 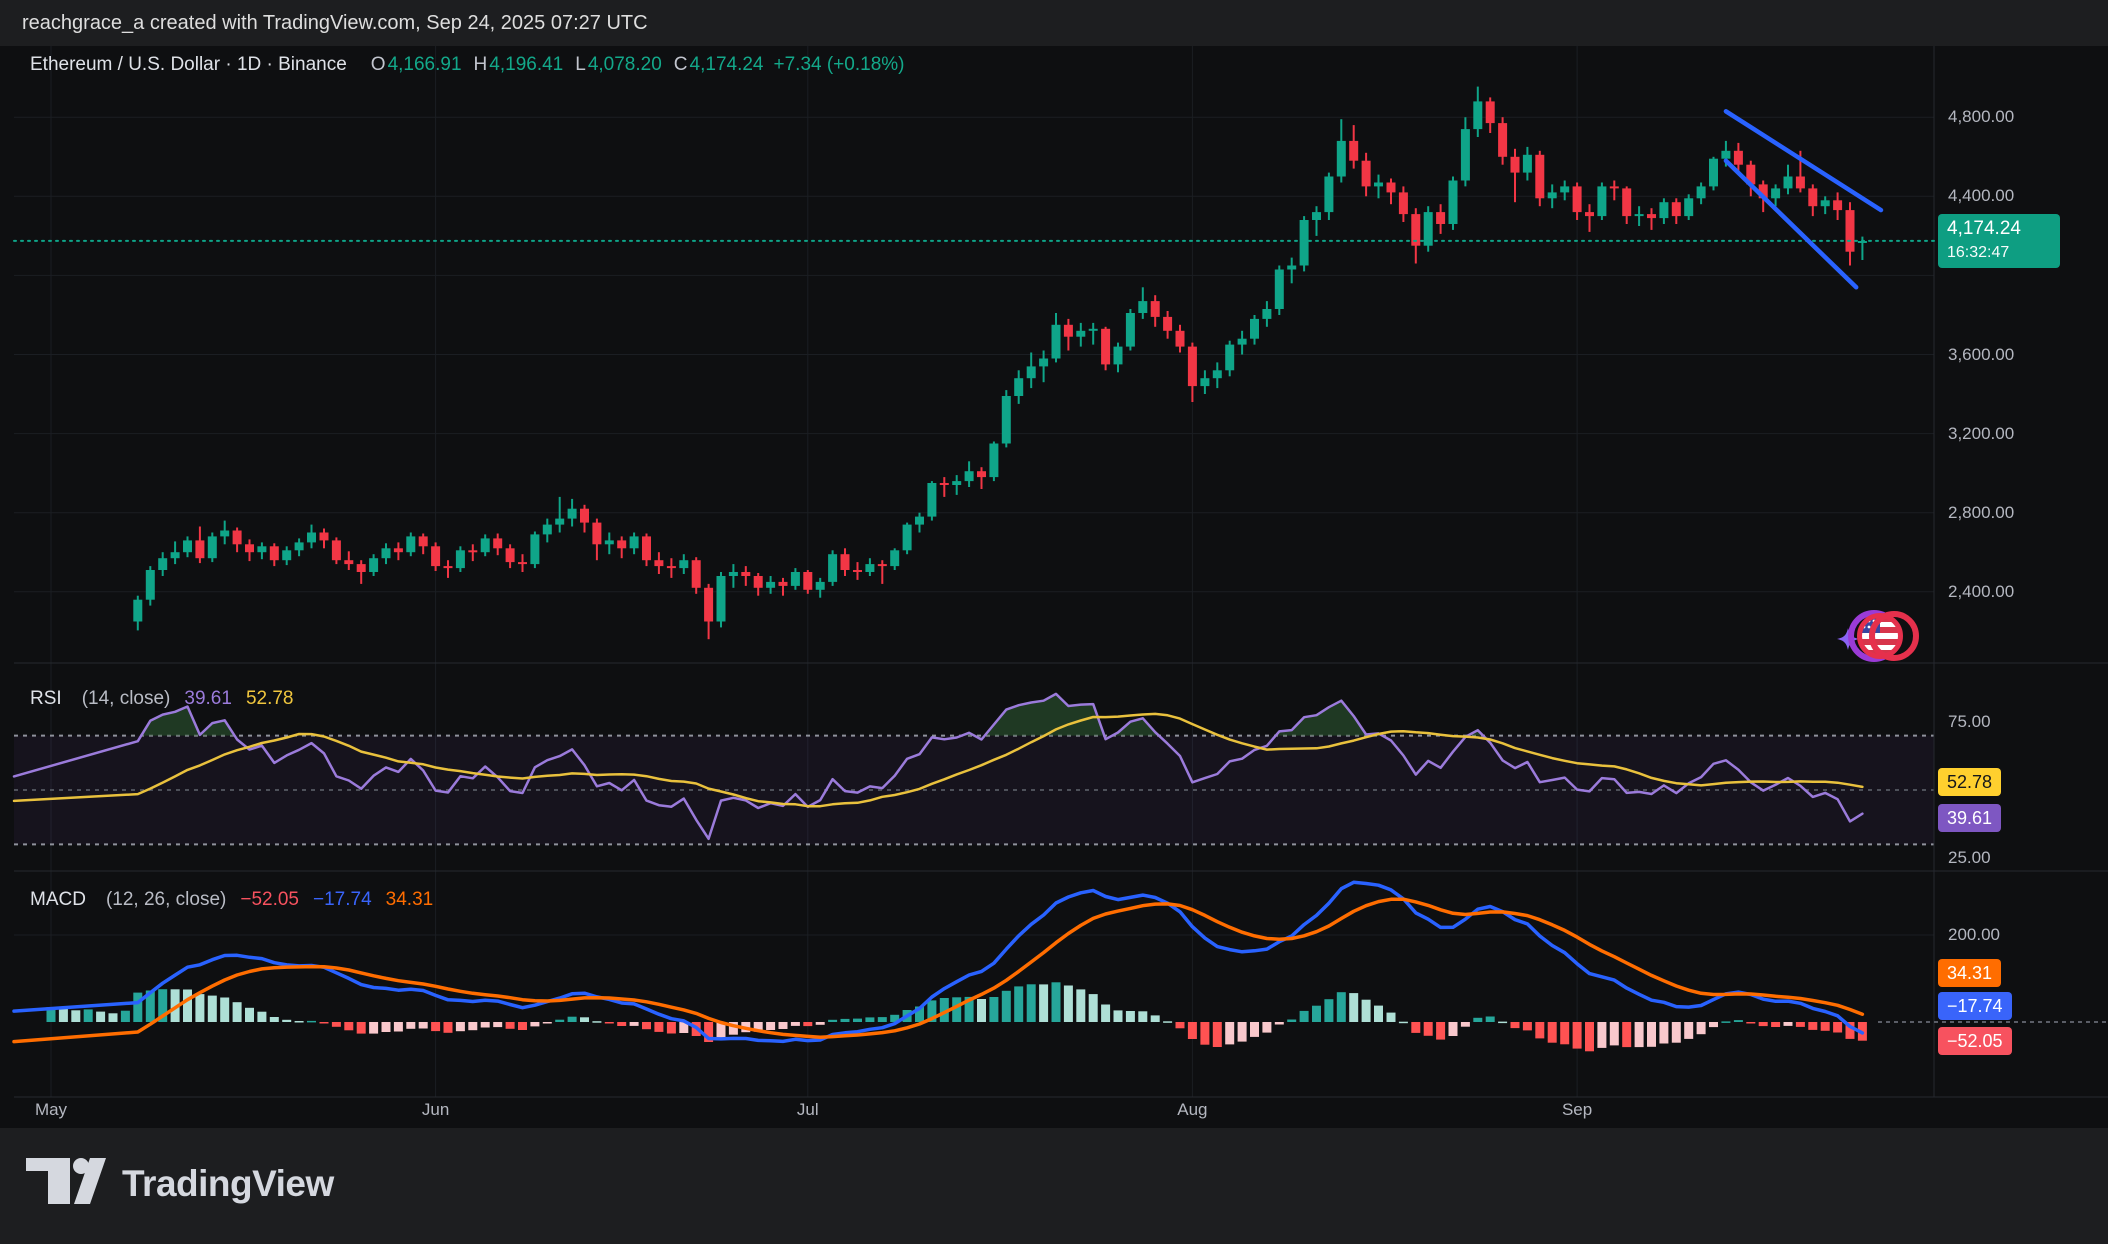 I want to click on price-axis-label: 4,800.00, so click(x=1981, y=117).